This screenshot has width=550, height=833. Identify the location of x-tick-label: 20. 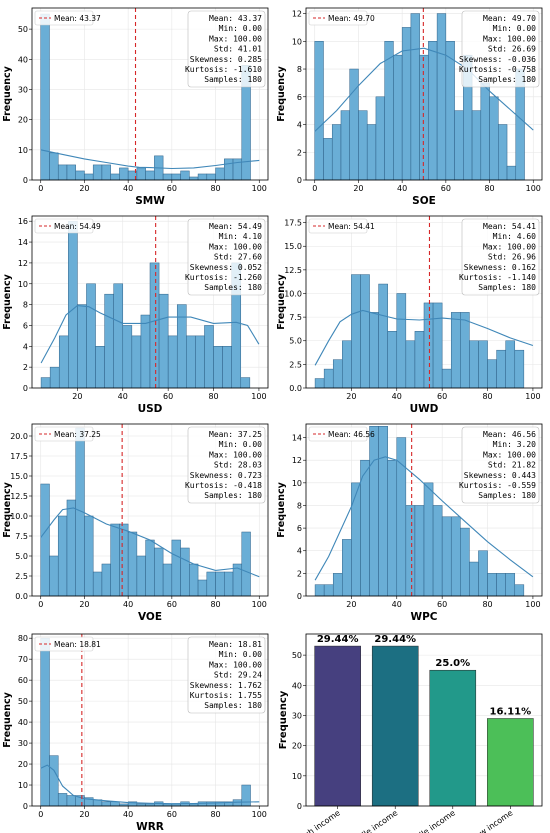
(84, 188).